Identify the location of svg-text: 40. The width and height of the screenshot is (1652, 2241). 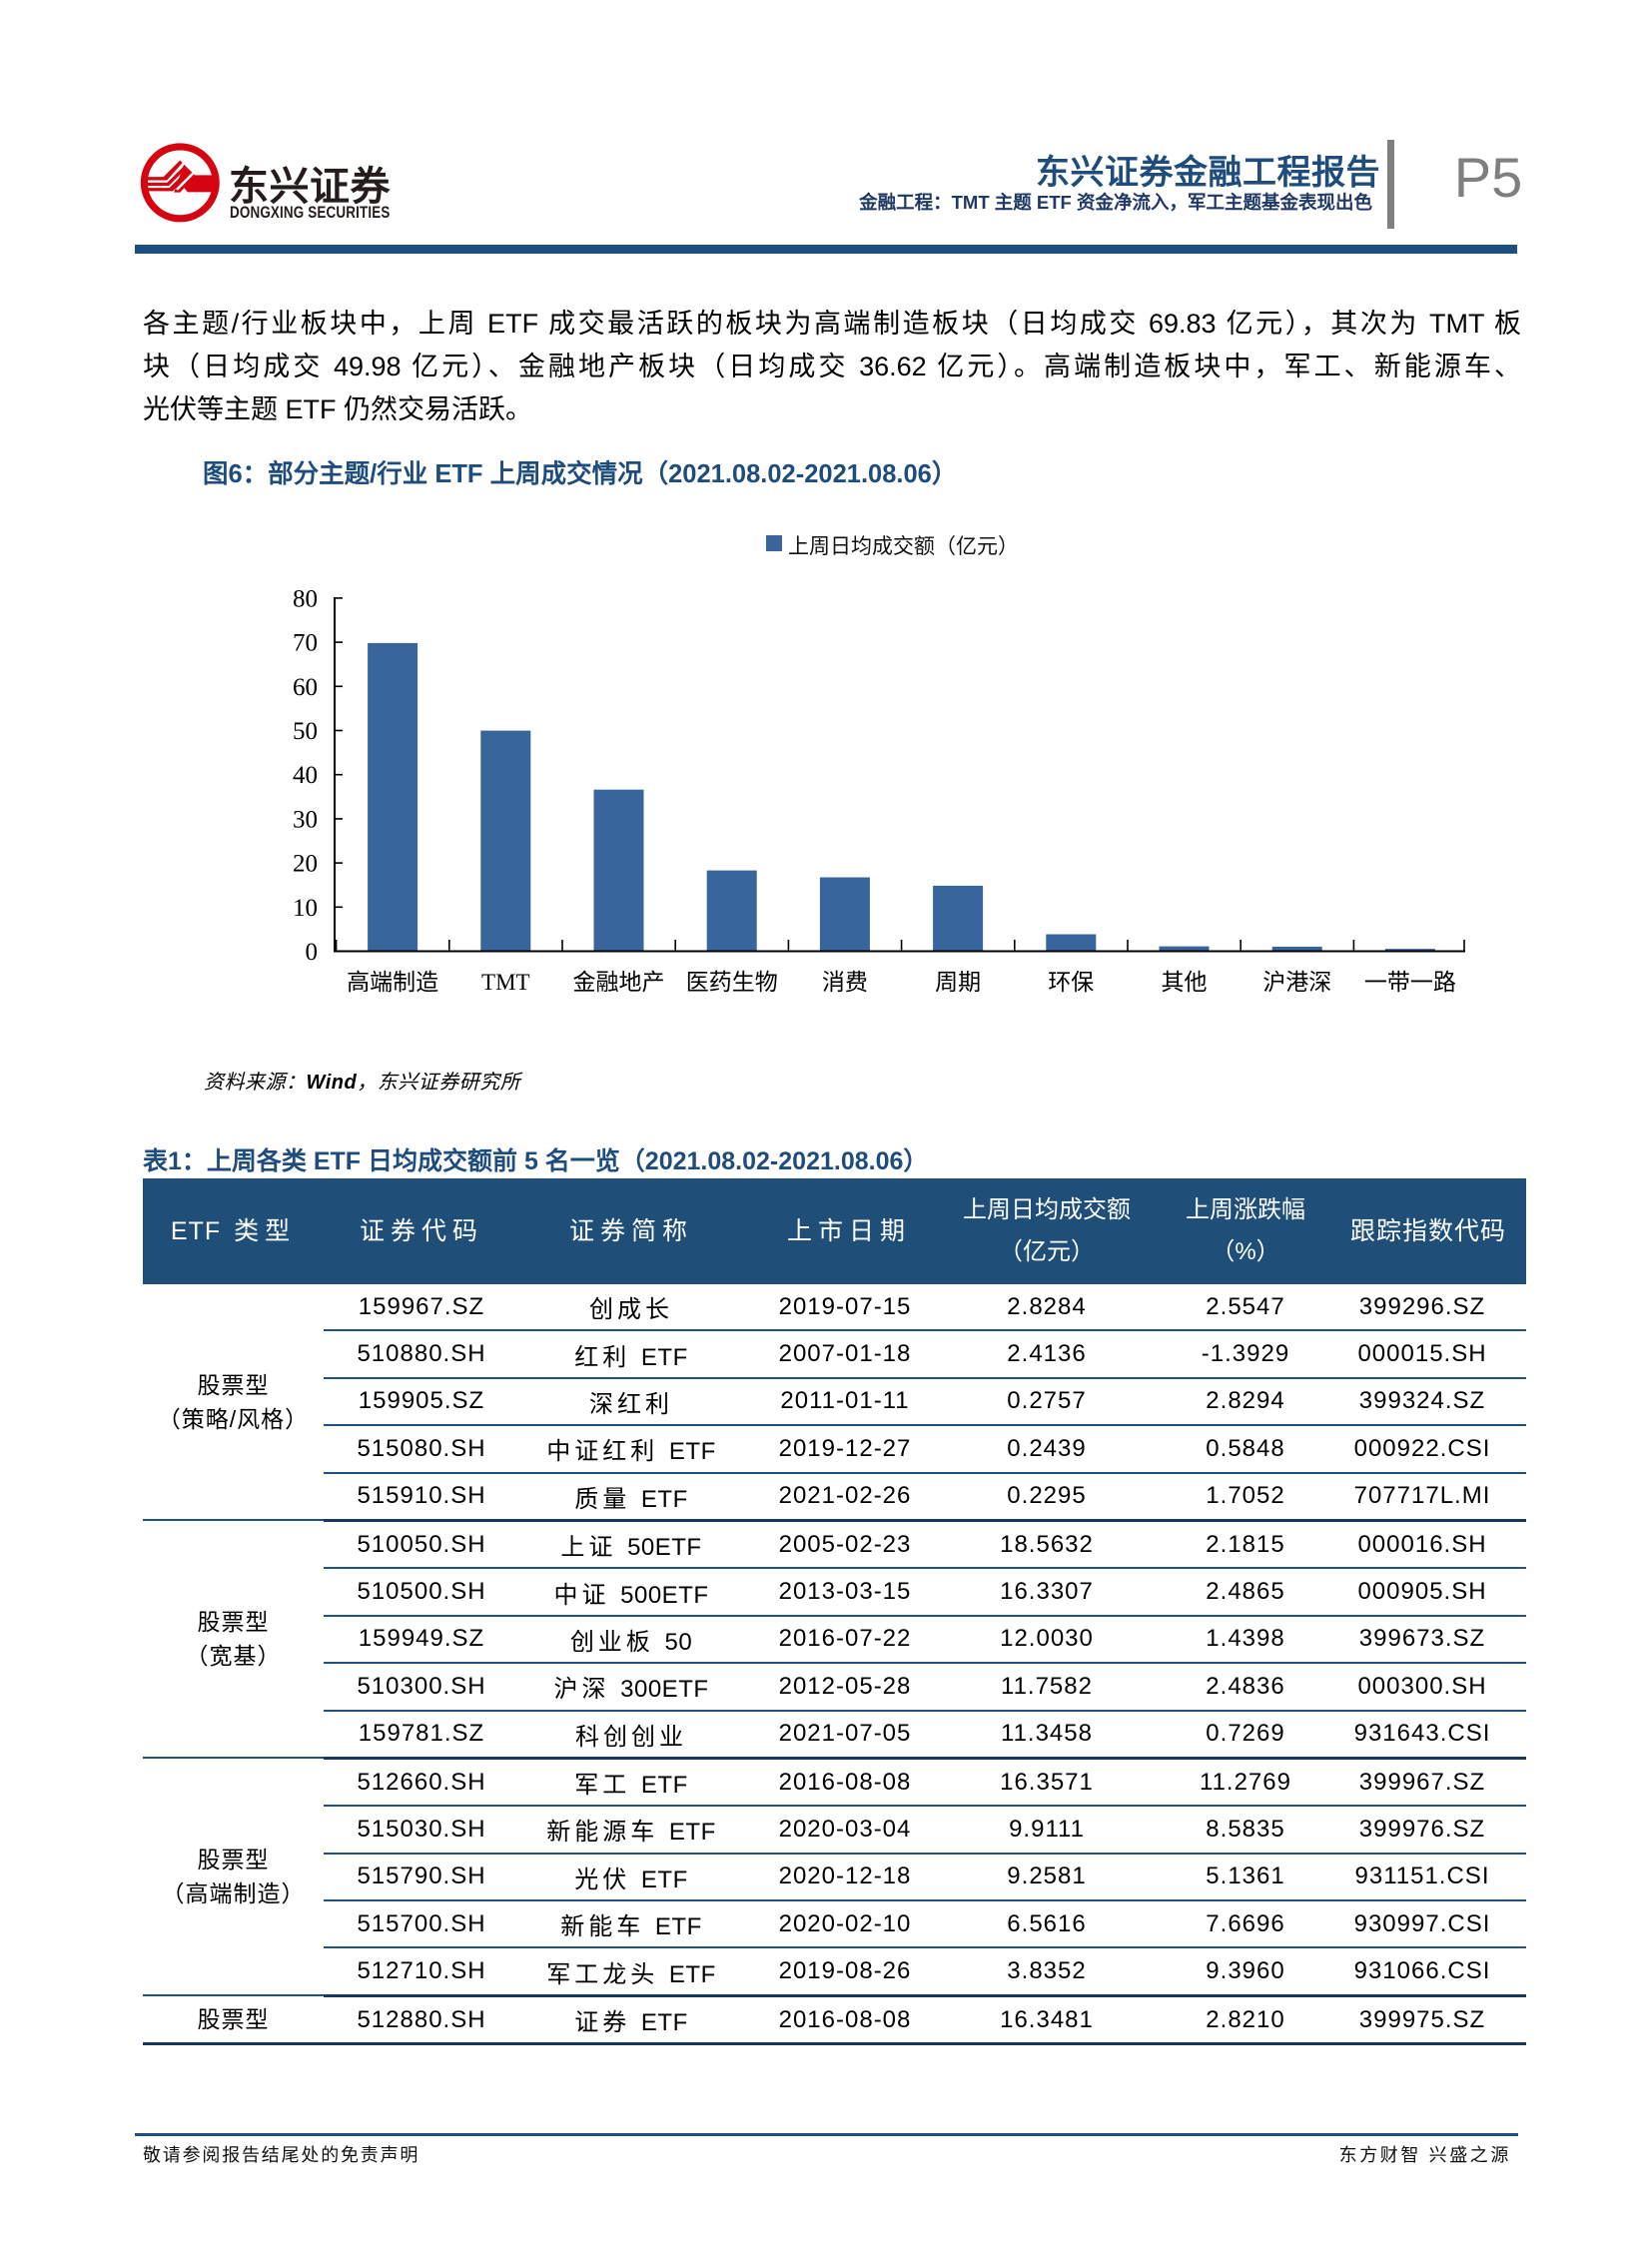
(305, 775).